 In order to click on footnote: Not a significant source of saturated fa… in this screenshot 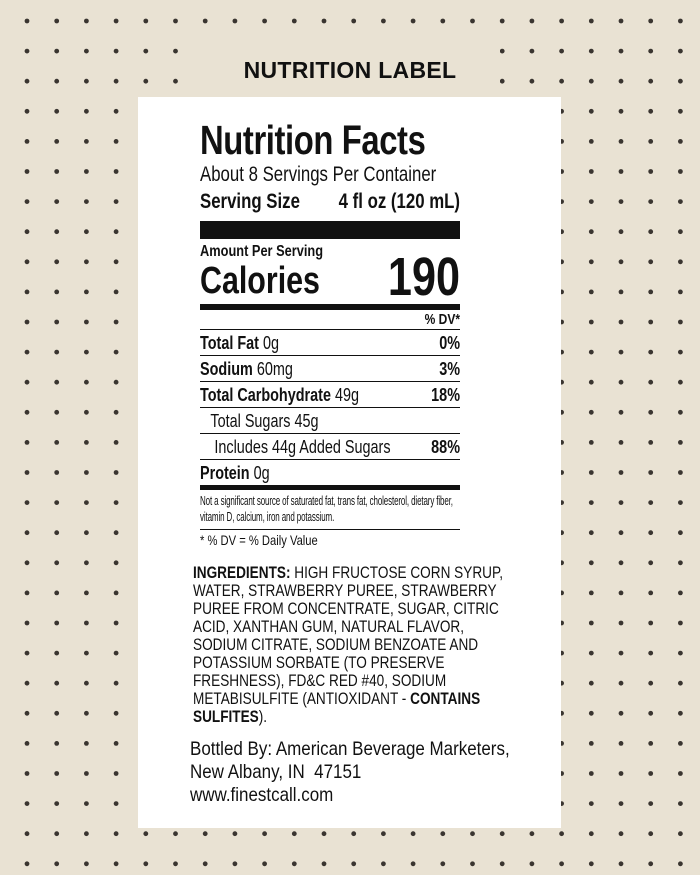, I will do `click(326, 509)`.